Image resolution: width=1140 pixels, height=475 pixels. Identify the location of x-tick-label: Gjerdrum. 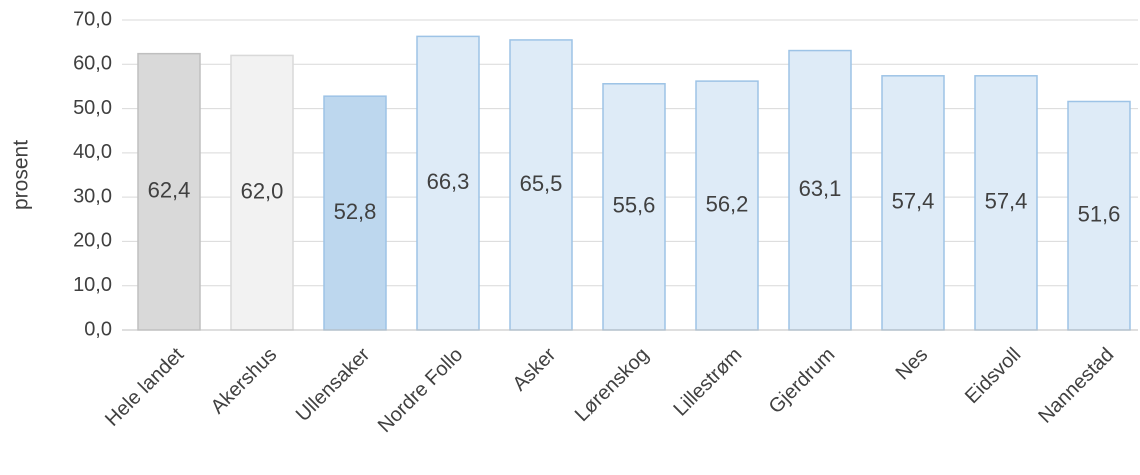
(802, 381).